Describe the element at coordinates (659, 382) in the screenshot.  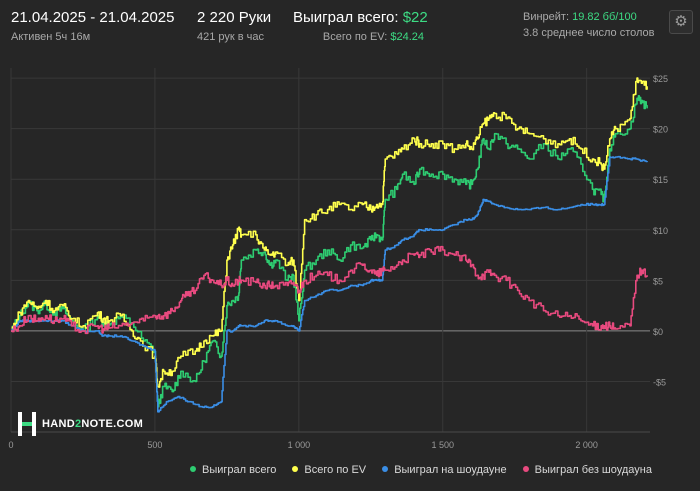
I see `y-tick-label: -$5` at that location.